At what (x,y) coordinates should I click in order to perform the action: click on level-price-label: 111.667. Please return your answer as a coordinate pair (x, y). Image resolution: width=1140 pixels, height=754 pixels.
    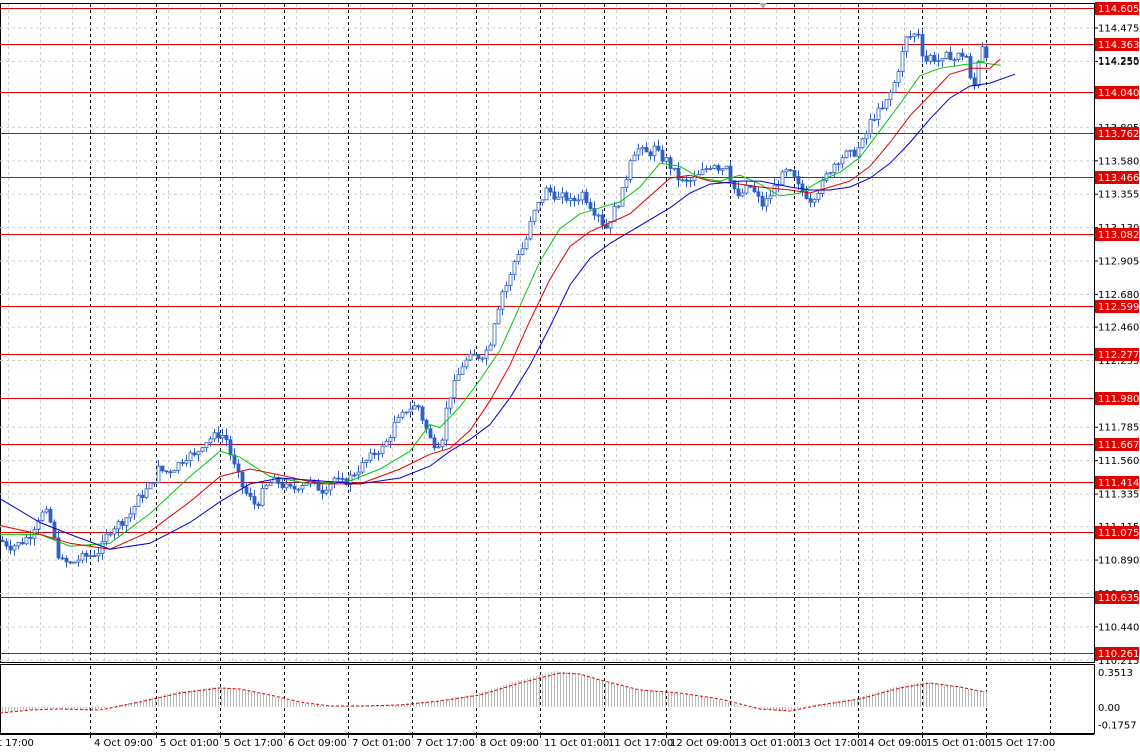
    Looking at the image, I should click on (1118, 445).